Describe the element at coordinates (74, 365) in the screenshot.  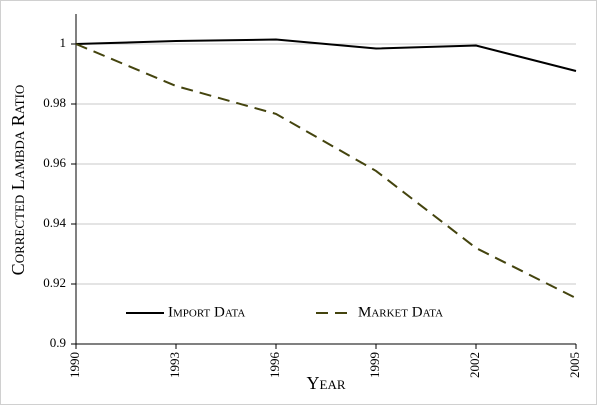
I see `x-tick-label: 1990` at that location.